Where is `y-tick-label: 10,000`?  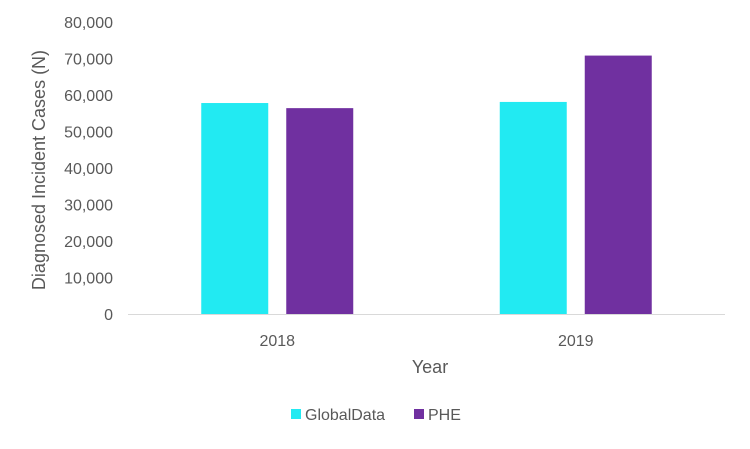 y-tick-label: 10,000 is located at coordinates (88, 279).